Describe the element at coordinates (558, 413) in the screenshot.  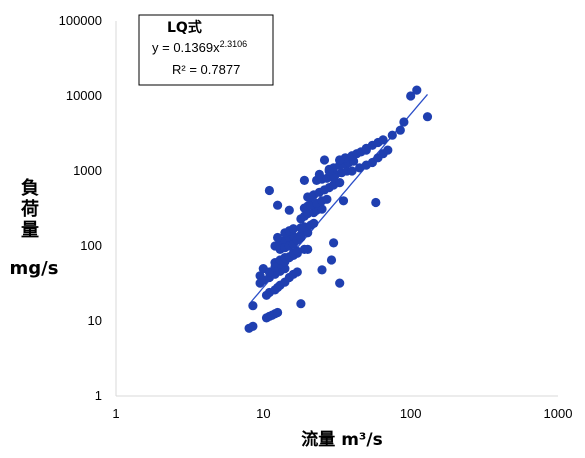
I see `x-tick-label: 1000` at that location.